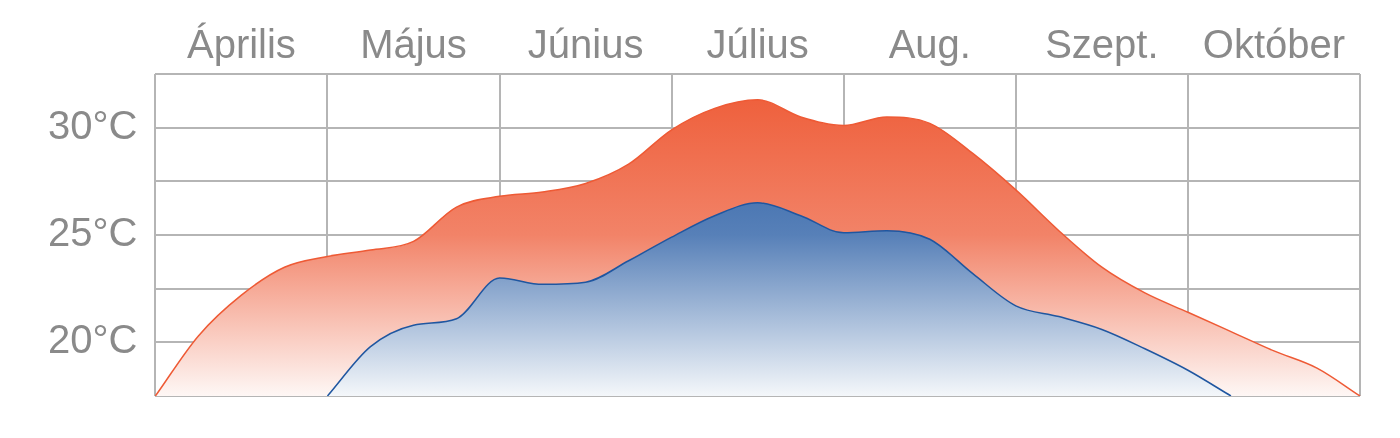  Describe the element at coordinates (757, 44) in the screenshot. I see `x-tick-label: Július` at that location.